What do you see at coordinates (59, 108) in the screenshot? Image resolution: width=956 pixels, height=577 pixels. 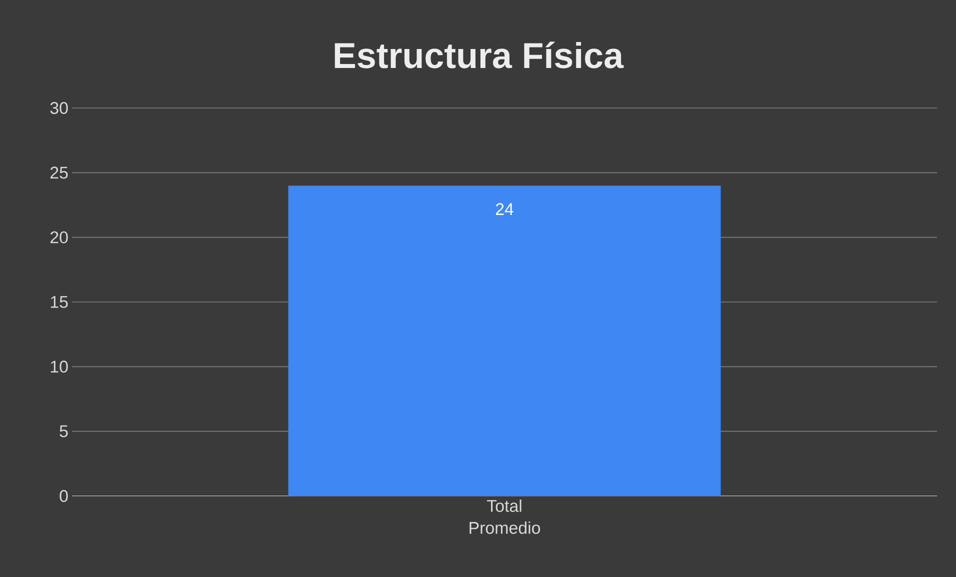 I see `y-tick-label: 30` at bounding box center [59, 108].